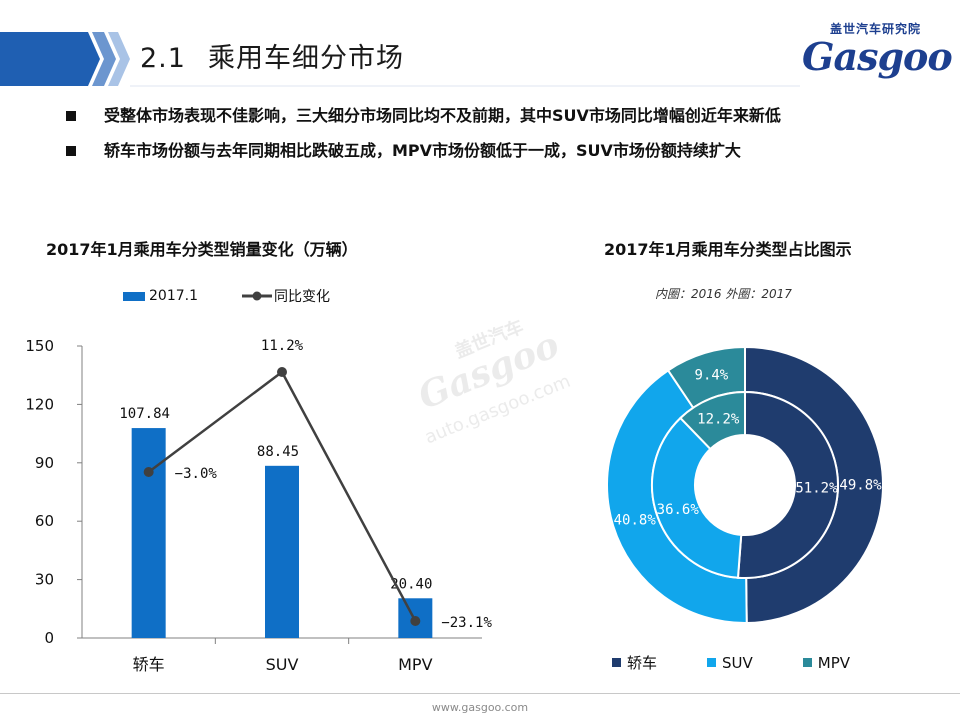  I want to click on legend-mpv-label: MPV, so click(834, 662).